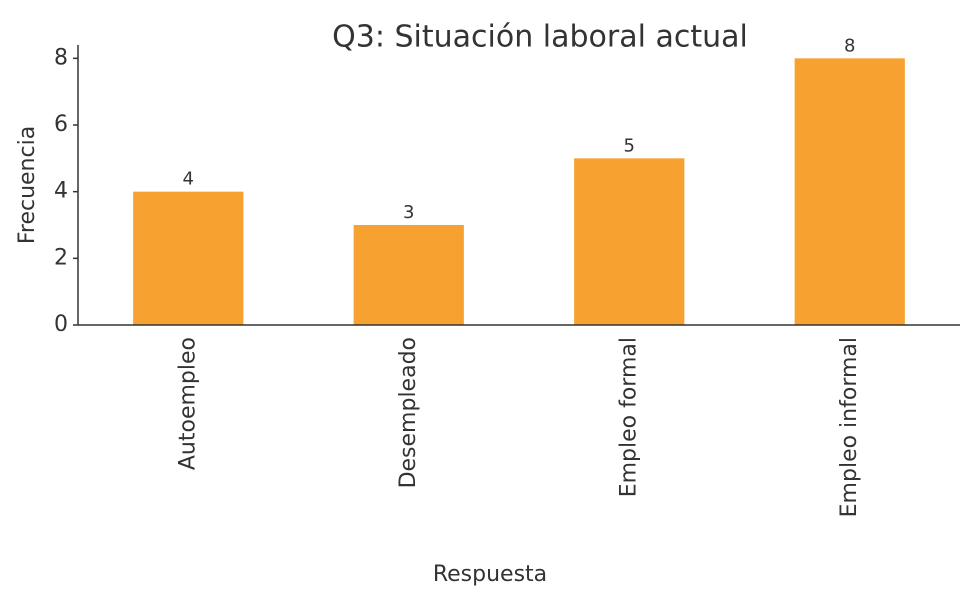  Describe the element at coordinates (61, 324) in the screenshot. I see `y-tick-label: 0` at that location.